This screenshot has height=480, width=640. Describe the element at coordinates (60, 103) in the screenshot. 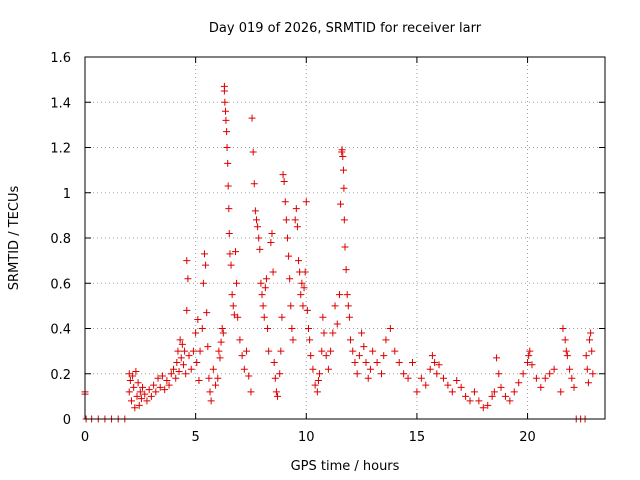

I see `y-tick-label: 1.4` at that location.